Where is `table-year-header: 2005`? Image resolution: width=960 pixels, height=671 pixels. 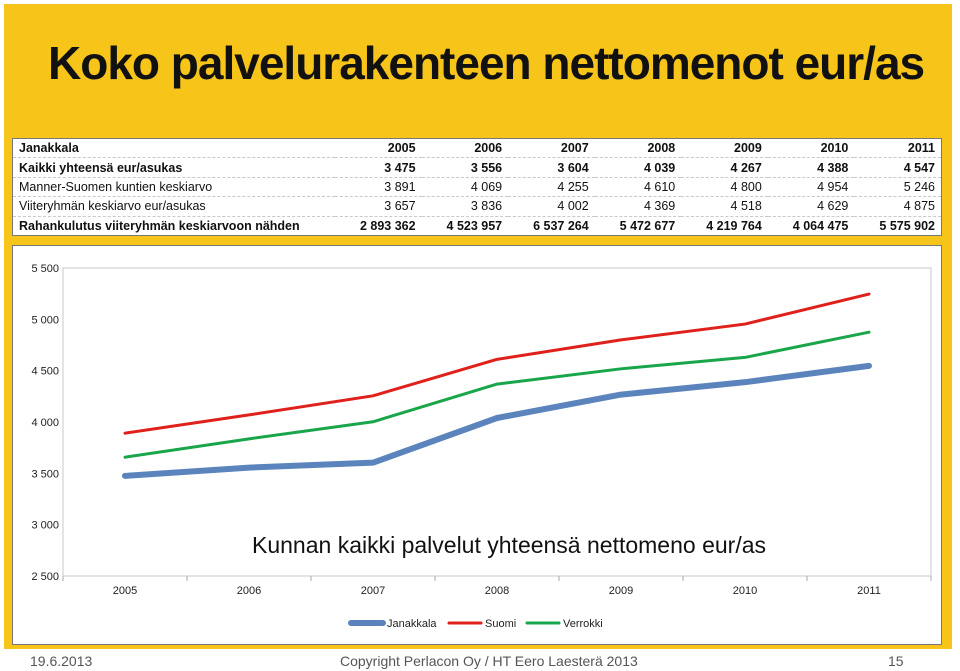 table-year-header: 2005 is located at coordinates (378, 149).